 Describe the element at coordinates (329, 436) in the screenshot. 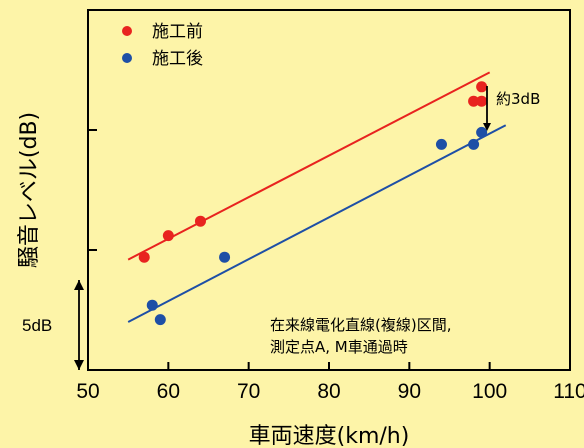

I see `x-axis-title: 車両速度(km/h)` at that location.